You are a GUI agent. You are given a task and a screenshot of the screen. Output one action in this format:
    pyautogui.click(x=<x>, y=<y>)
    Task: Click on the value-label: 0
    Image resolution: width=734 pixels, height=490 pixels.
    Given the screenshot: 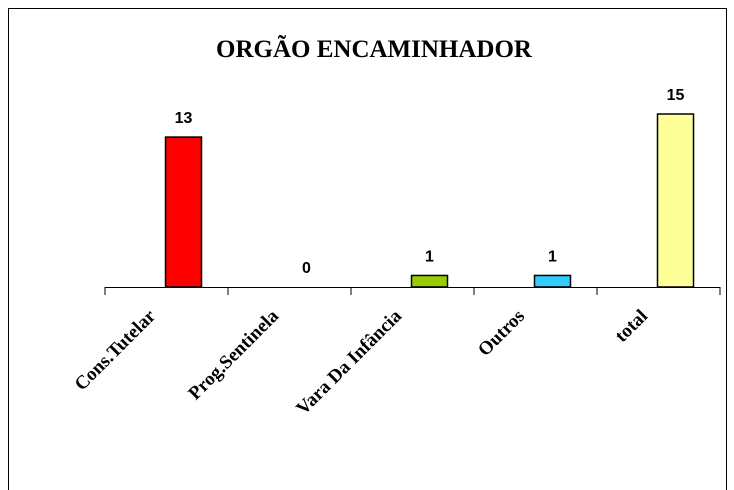 What is the action you would take?
    pyautogui.click(x=306, y=268)
    